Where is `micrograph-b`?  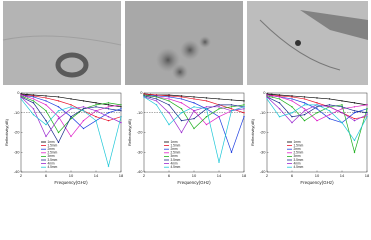
micrograph-b is located at coordinates (184, 43).